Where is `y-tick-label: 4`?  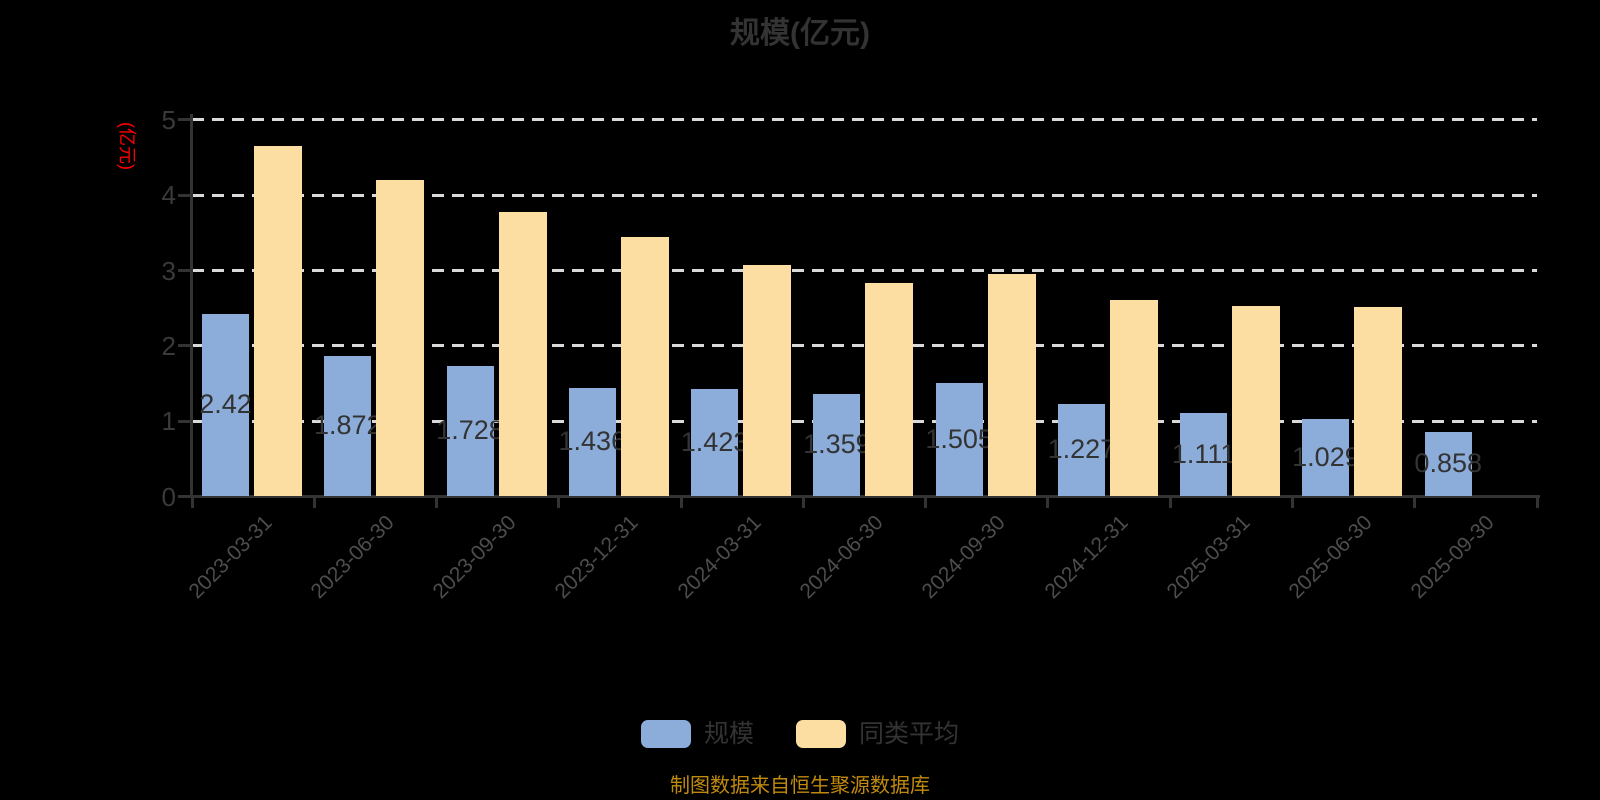 y-tick-label: 4 is located at coordinates (168, 195).